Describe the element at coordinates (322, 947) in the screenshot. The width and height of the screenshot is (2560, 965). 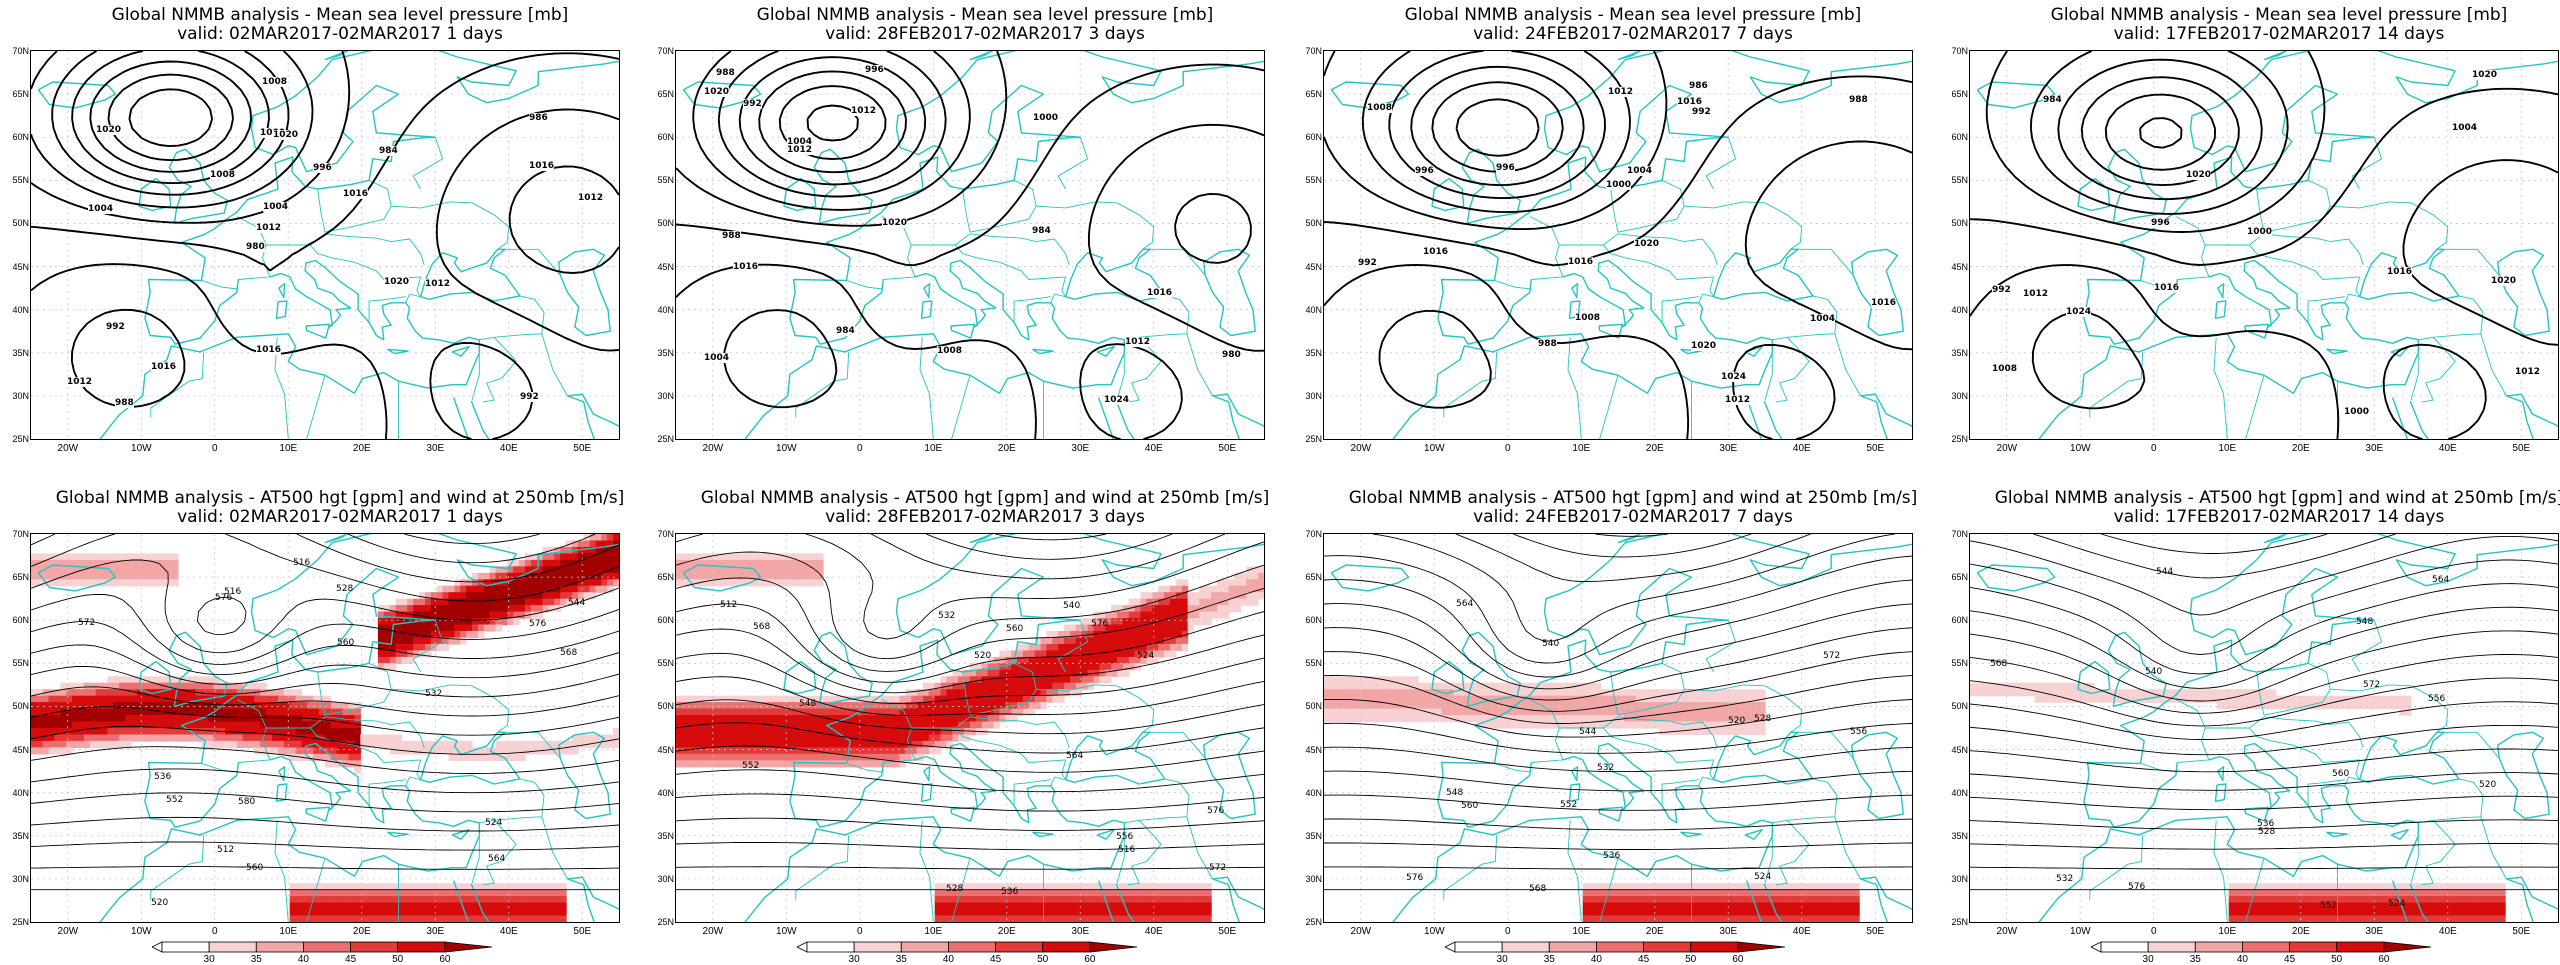
I see `wind-speed-colorbar` at that location.